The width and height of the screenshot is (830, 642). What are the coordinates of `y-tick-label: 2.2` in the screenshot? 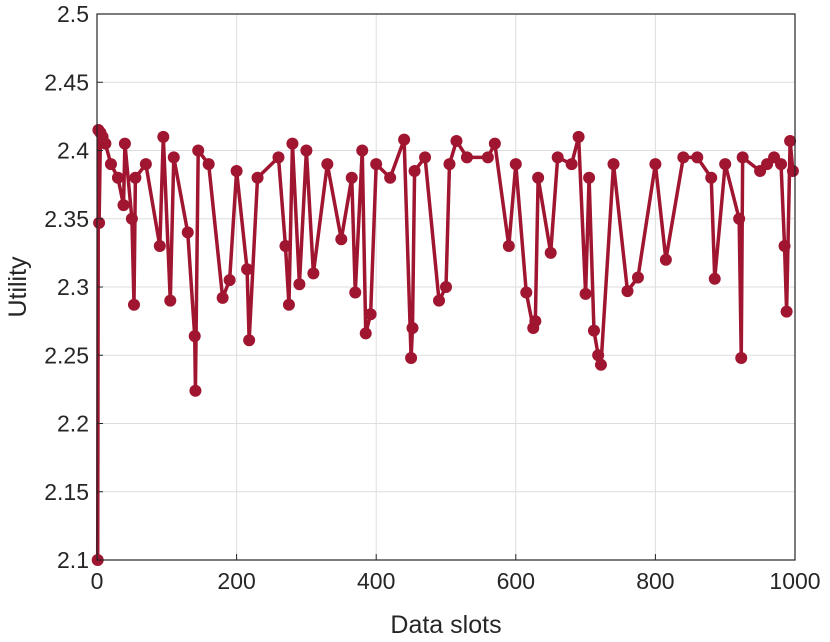 It's located at (73, 424).